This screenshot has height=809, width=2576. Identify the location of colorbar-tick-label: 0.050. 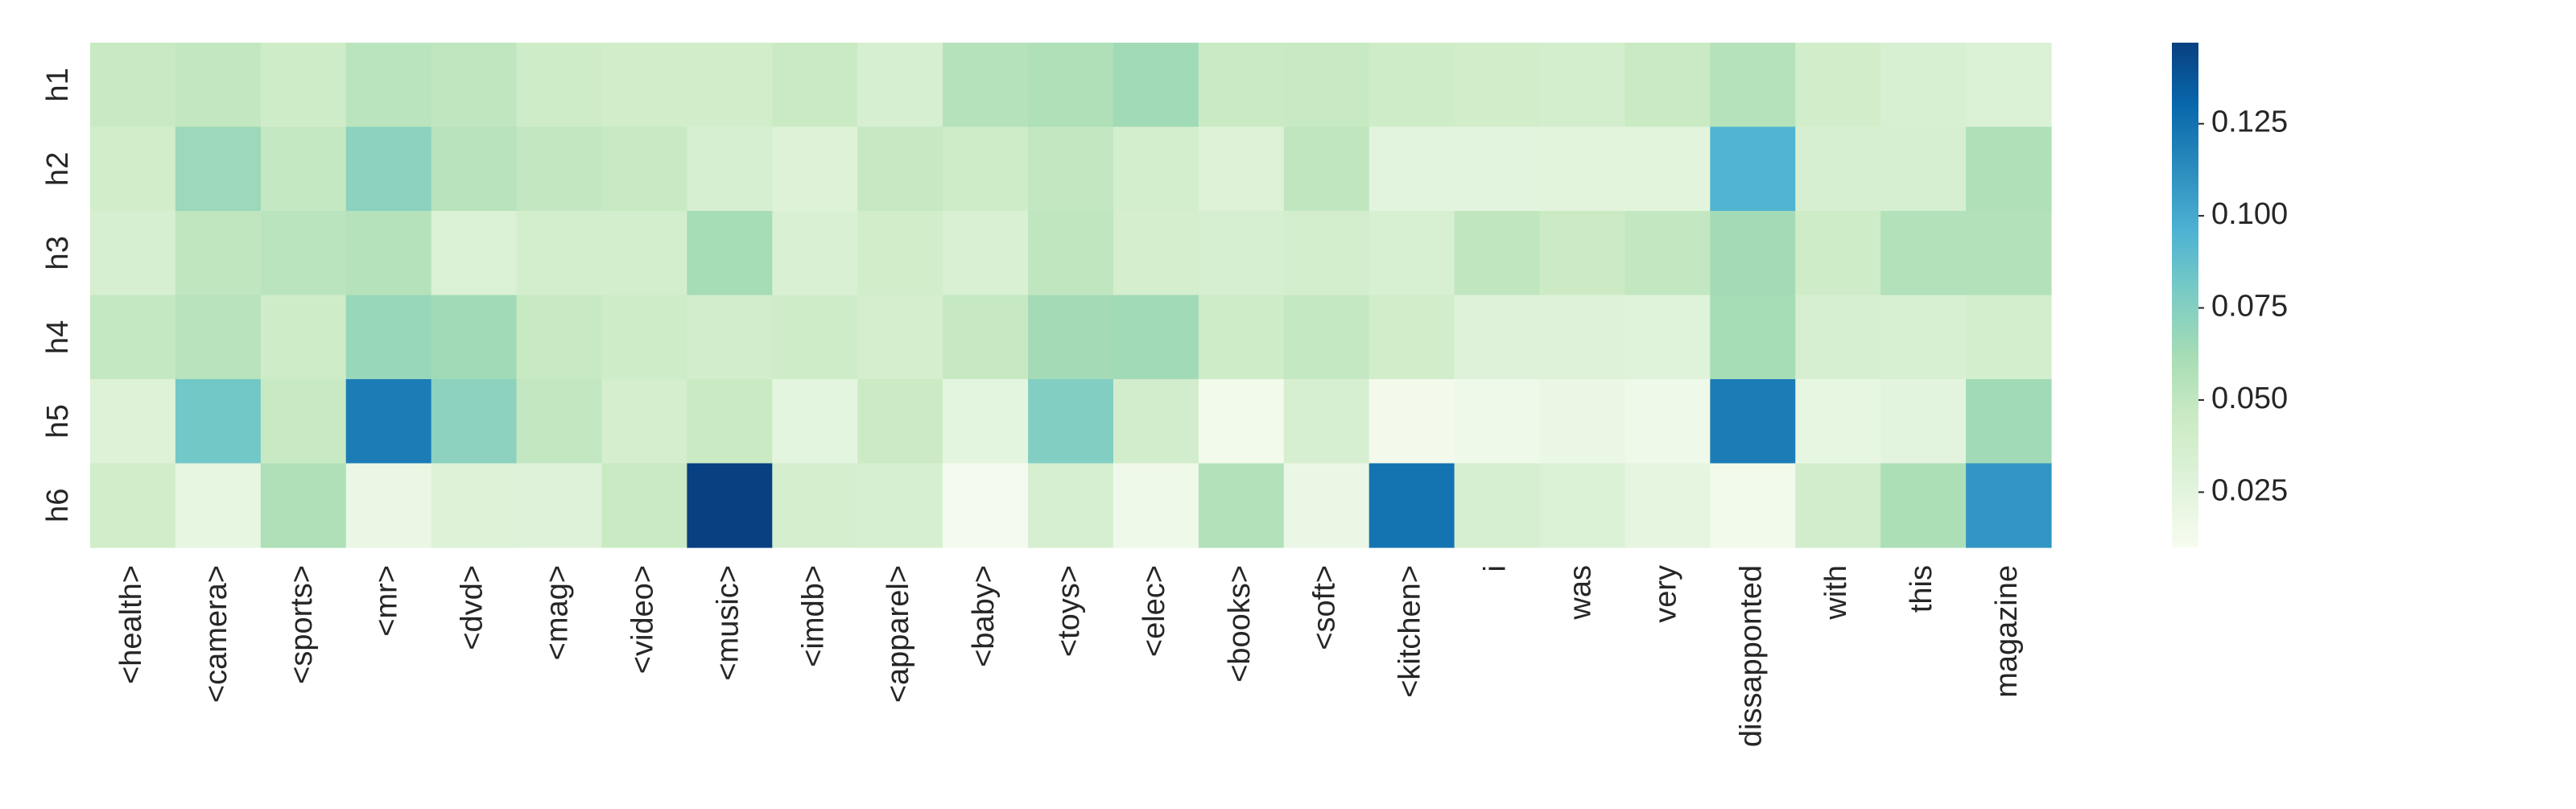
(2249, 399).